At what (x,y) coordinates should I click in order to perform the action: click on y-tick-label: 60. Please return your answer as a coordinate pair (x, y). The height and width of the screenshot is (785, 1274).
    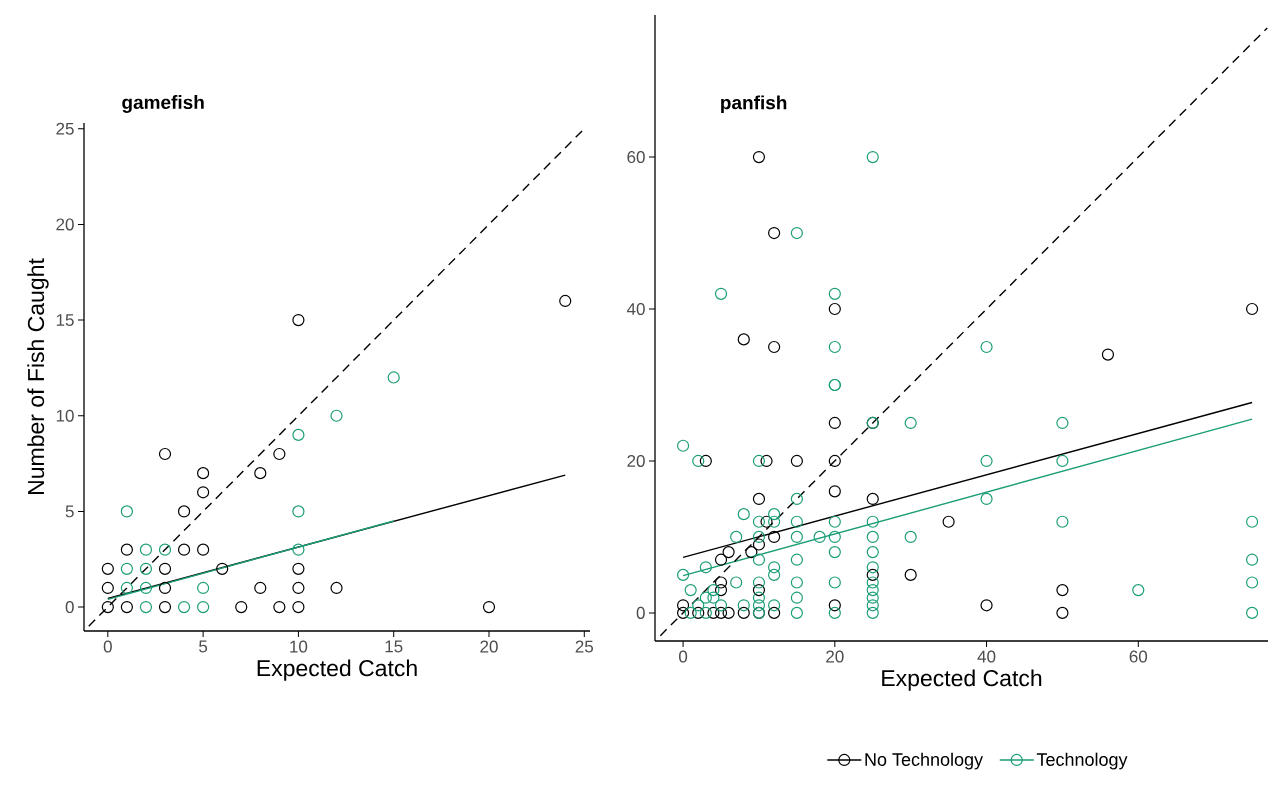
    Looking at the image, I should click on (636, 157).